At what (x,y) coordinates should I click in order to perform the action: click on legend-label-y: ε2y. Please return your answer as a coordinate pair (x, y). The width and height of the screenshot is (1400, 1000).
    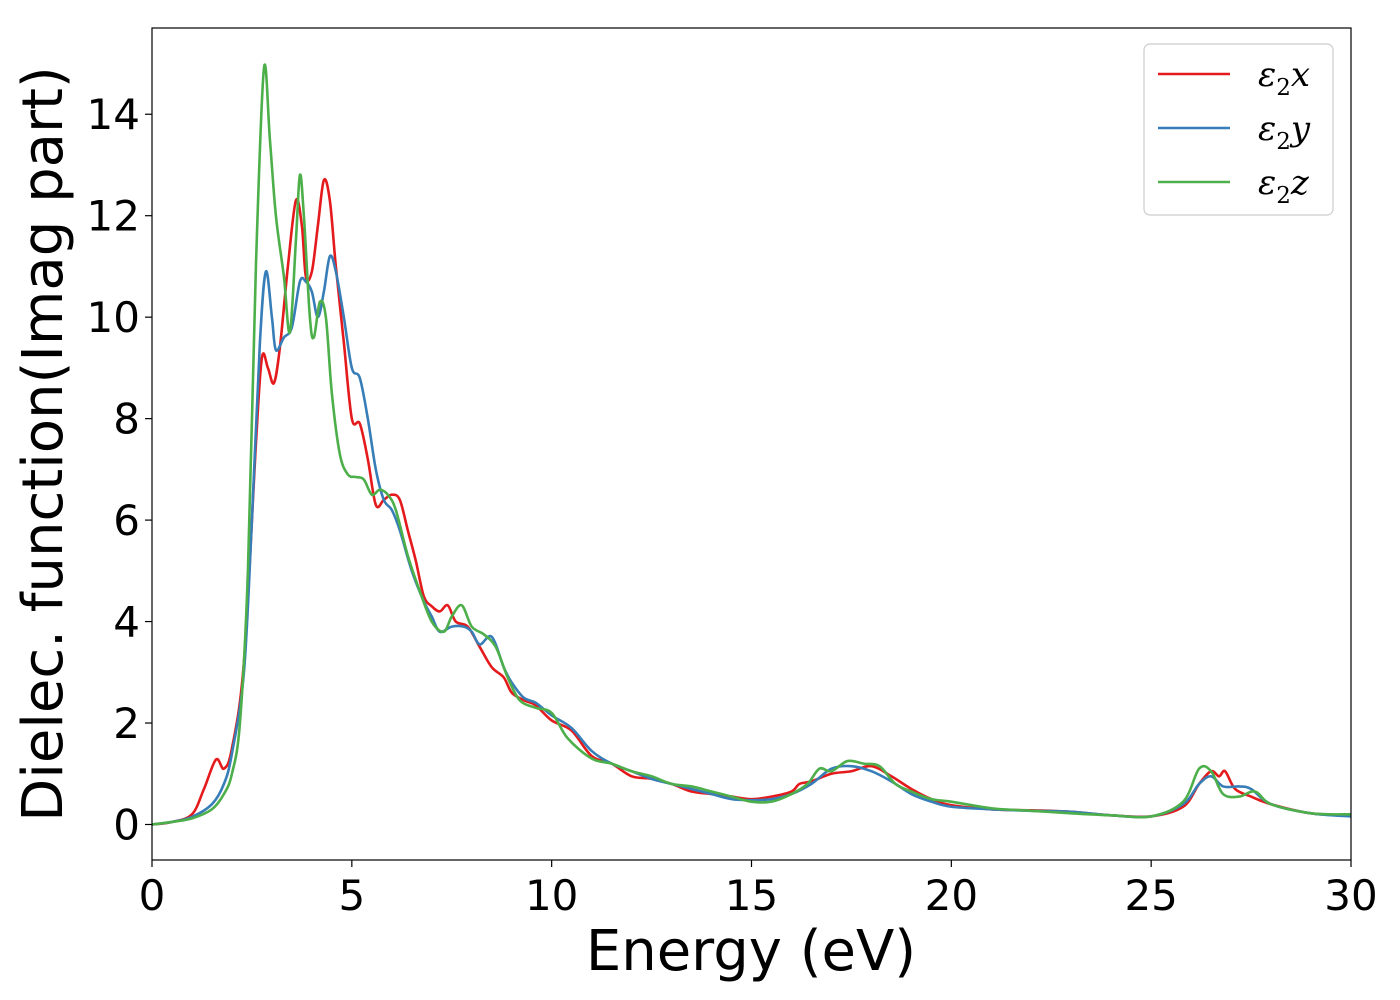
    Looking at the image, I should click on (1284, 132).